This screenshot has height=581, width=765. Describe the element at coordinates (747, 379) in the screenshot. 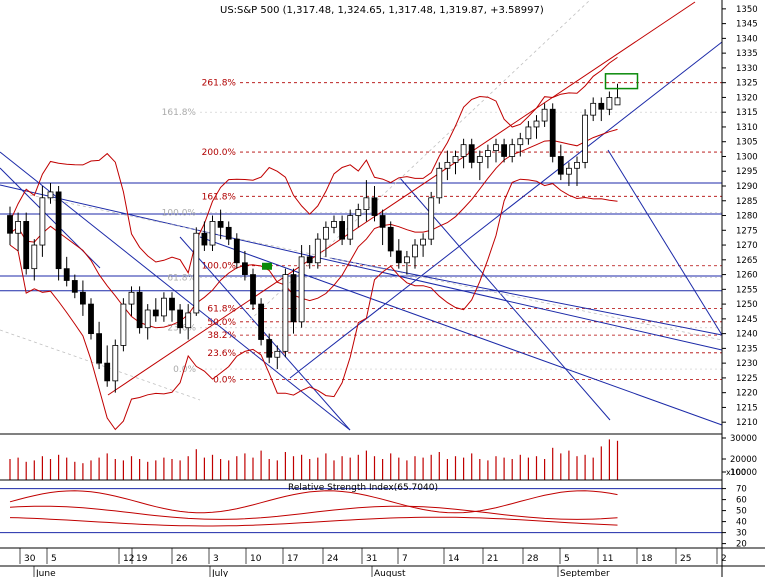

I see `price-tick-label: 1225` at that location.